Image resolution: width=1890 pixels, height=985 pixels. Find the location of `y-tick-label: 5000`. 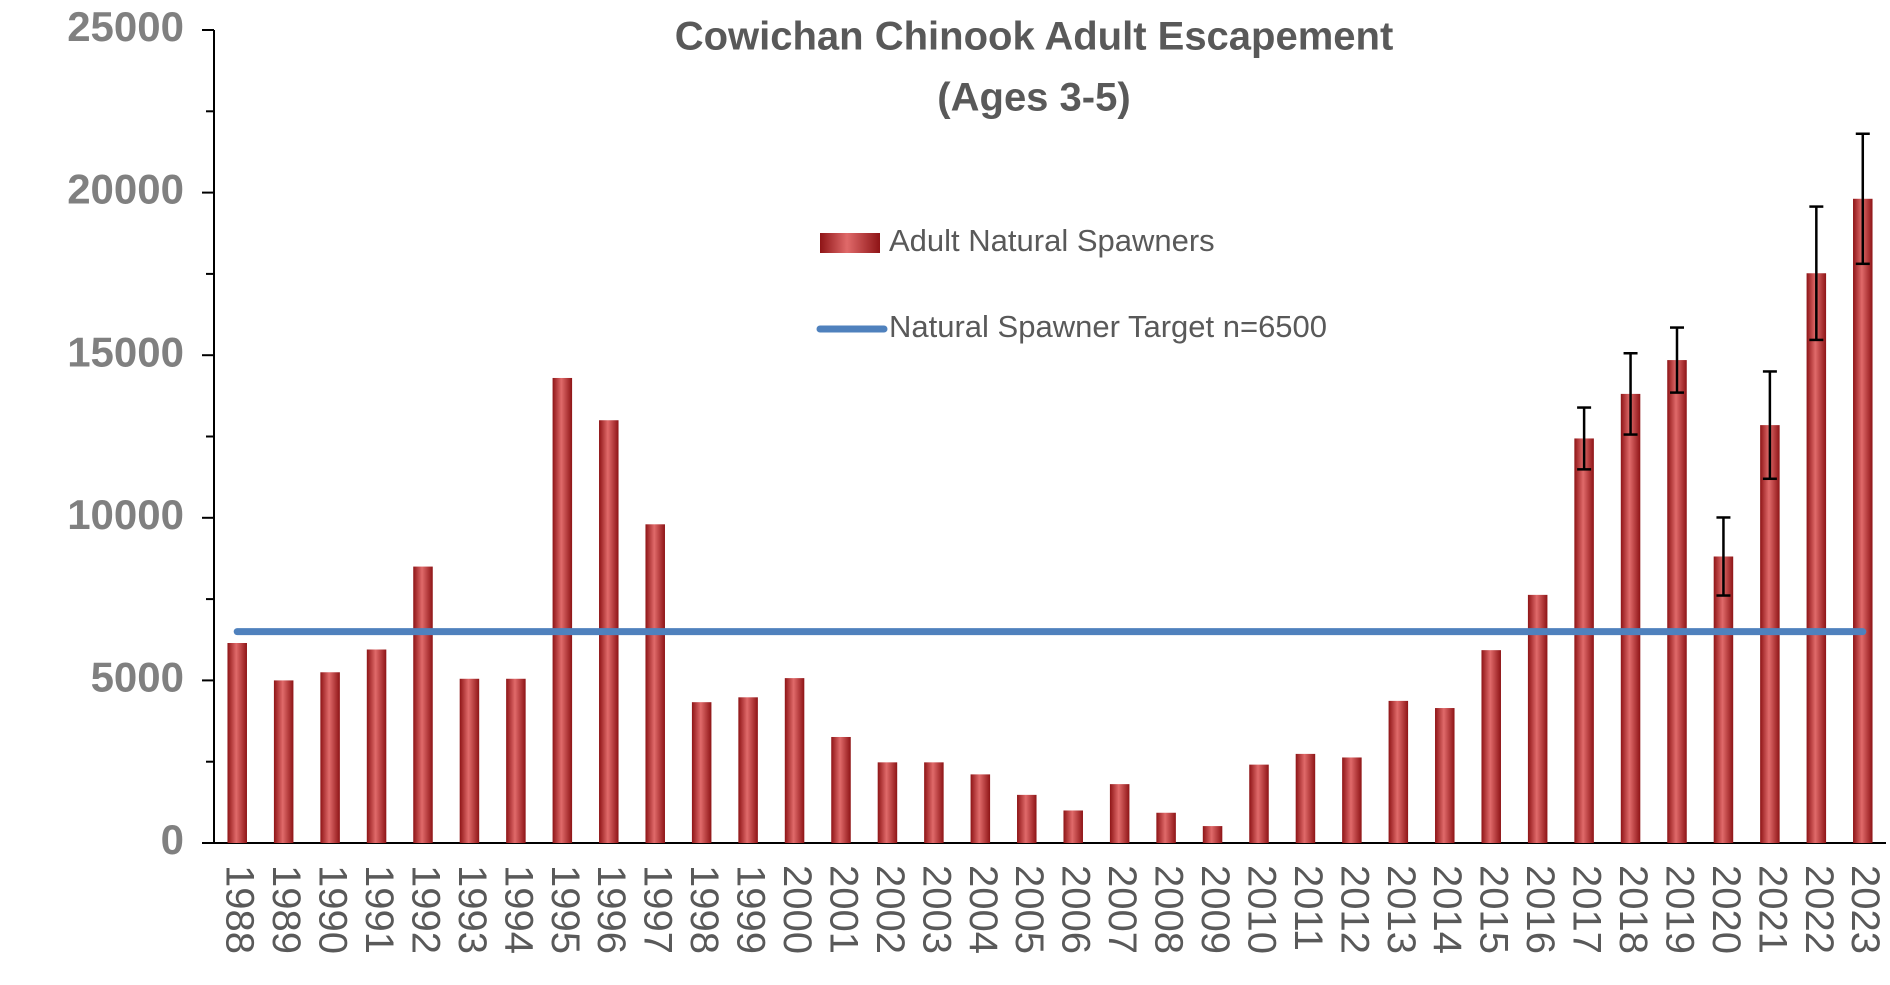

y-tick-label: 5000 is located at coordinates (137, 676).